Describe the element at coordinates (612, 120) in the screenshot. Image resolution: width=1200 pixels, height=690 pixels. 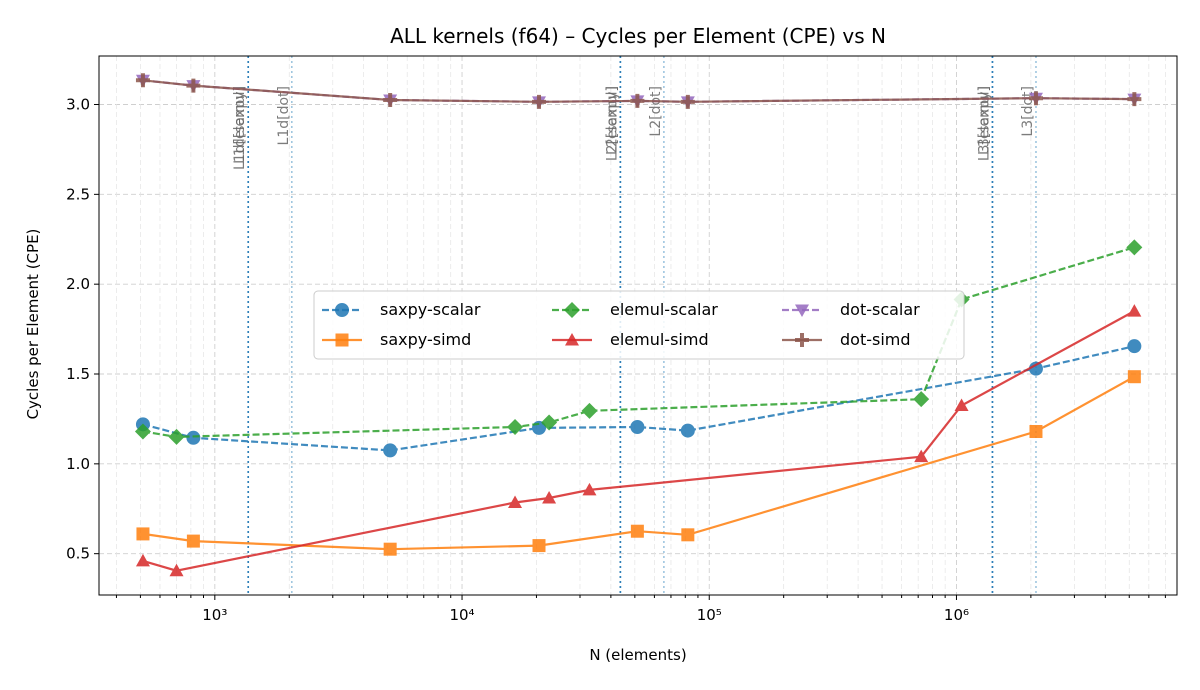
I see `cache-label-l2-saxpy: L2[saxpy]` at that location.